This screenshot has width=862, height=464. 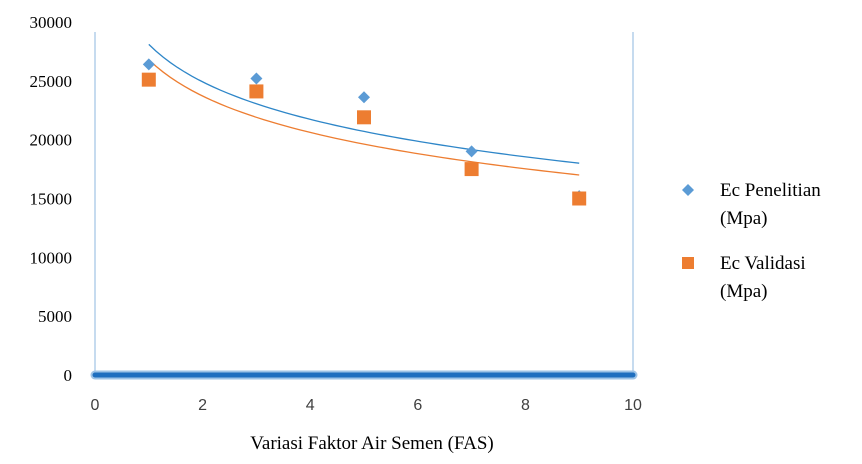 What do you see at coordinates (751, 241) in the screenshot?
I see `legend: Ec Penelitian (Mpa) Ec Validasi (Mpa)` at bounding box center [751, 241].